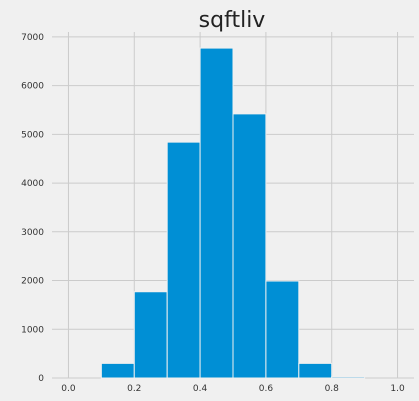 The width and height of the screenshot is (419, 401). What do you see at coordinates (32, 233) in the screenshot?
I see `y-tick-label: 3000` at bounding box center [32, 233].